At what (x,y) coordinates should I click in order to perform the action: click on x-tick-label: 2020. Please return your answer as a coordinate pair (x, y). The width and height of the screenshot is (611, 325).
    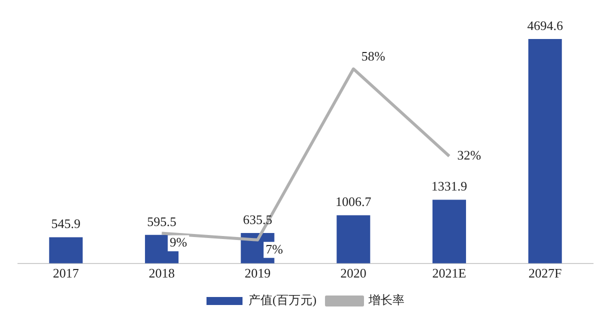
    Looking at the image, I should click on (353, 273).